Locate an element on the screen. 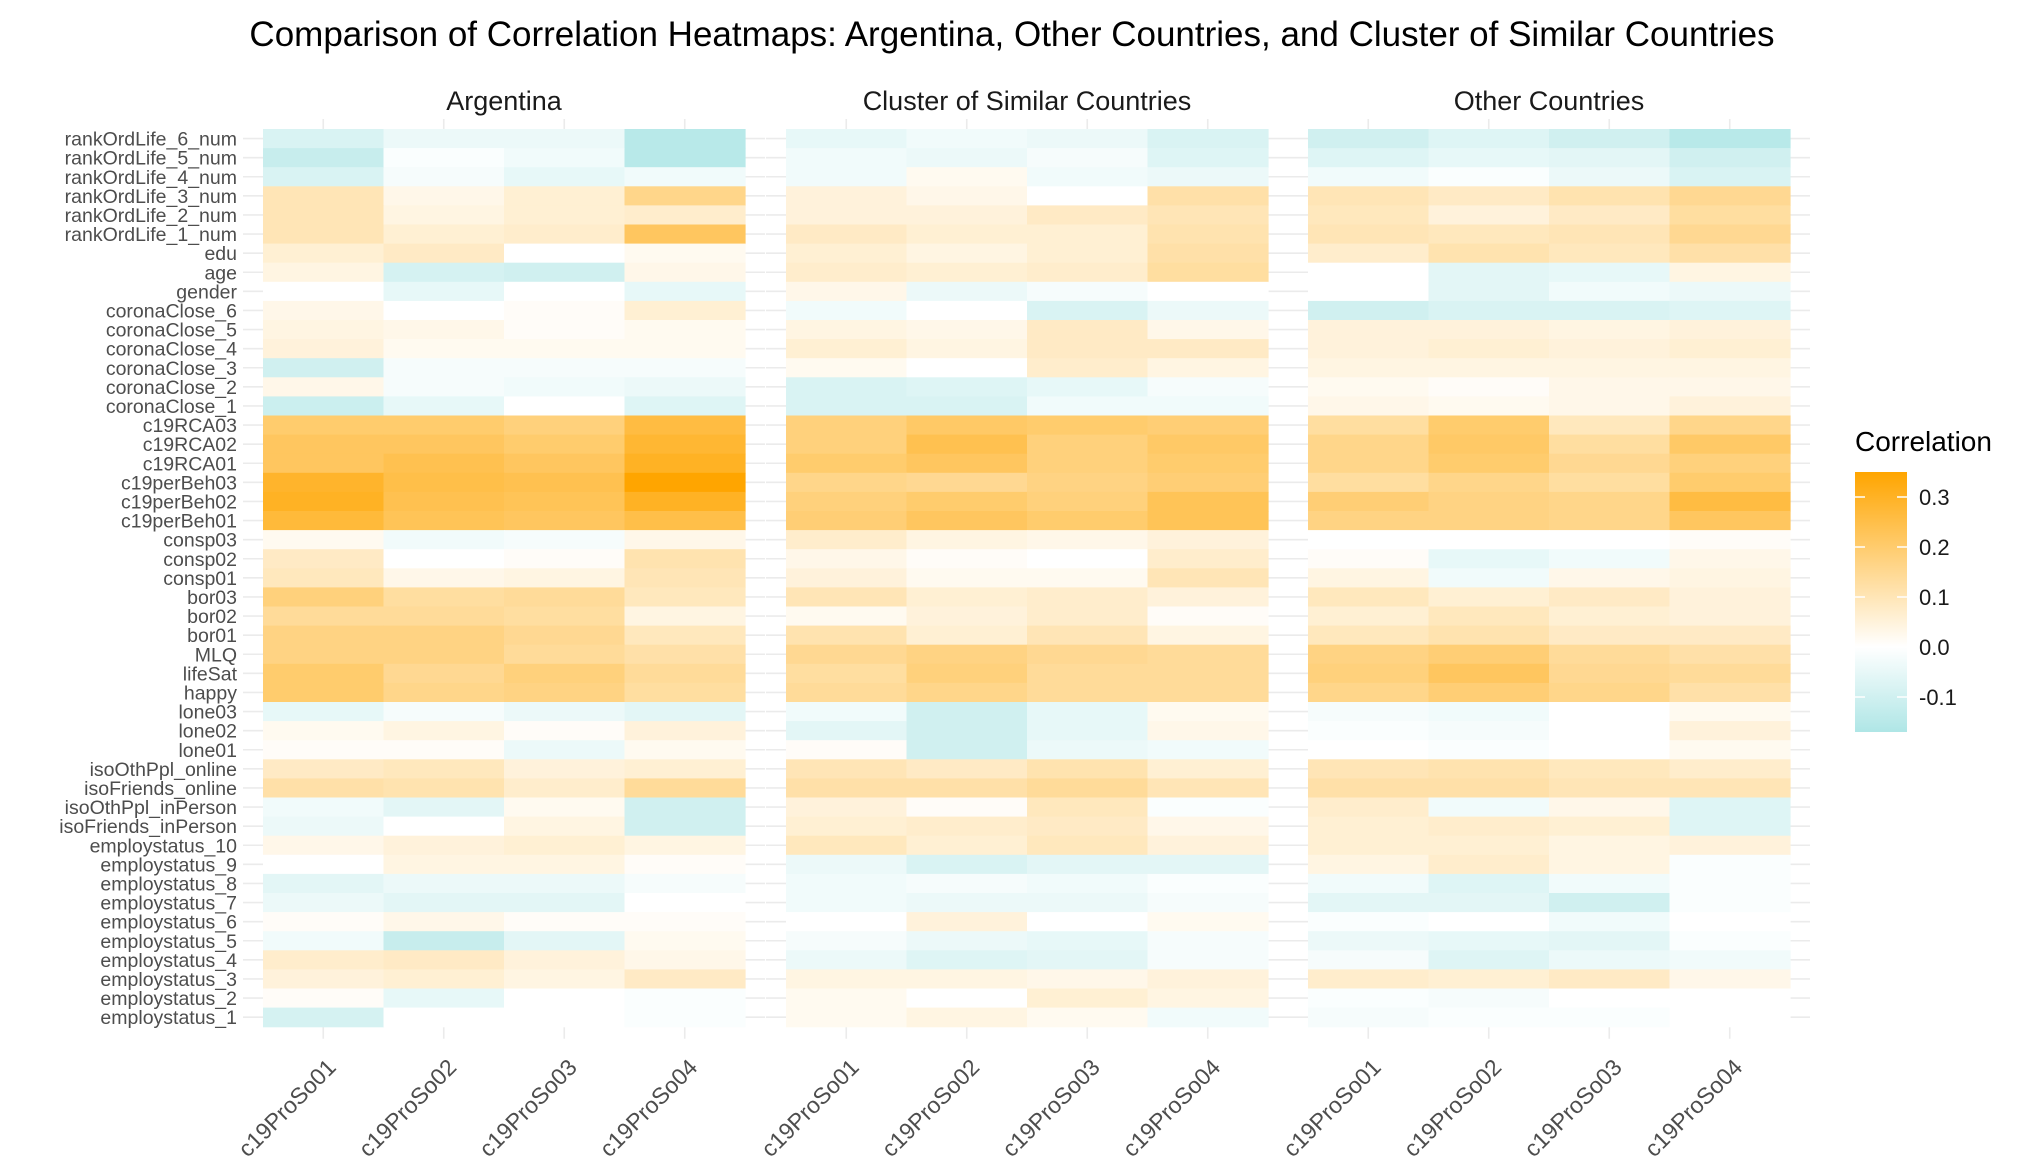 The width and height of the screenshot is (2025, 1170). y-tick-label: lone01 is located at coordinates (207, 751).